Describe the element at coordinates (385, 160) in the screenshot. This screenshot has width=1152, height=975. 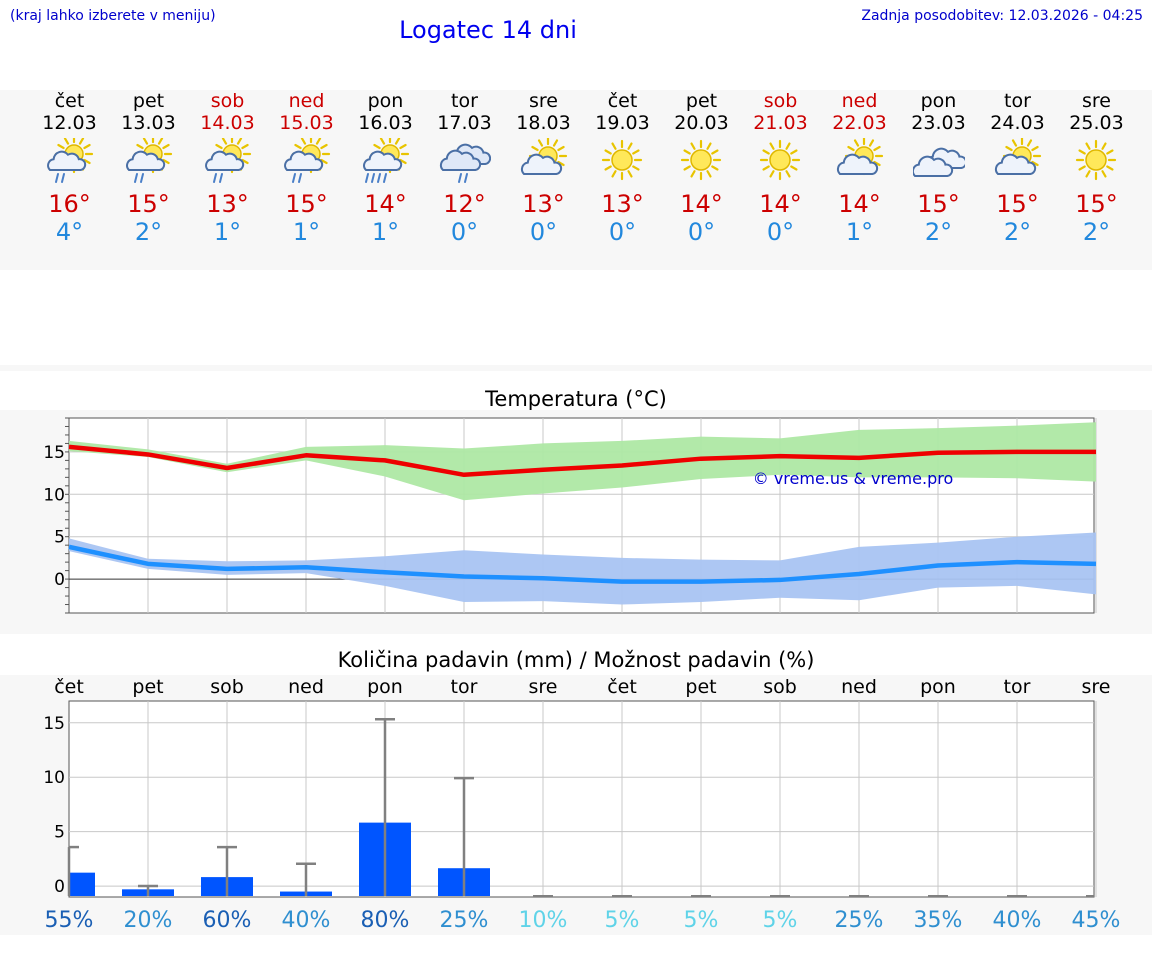
I see `sun-cloud-heavy-rain-icon` at that location.